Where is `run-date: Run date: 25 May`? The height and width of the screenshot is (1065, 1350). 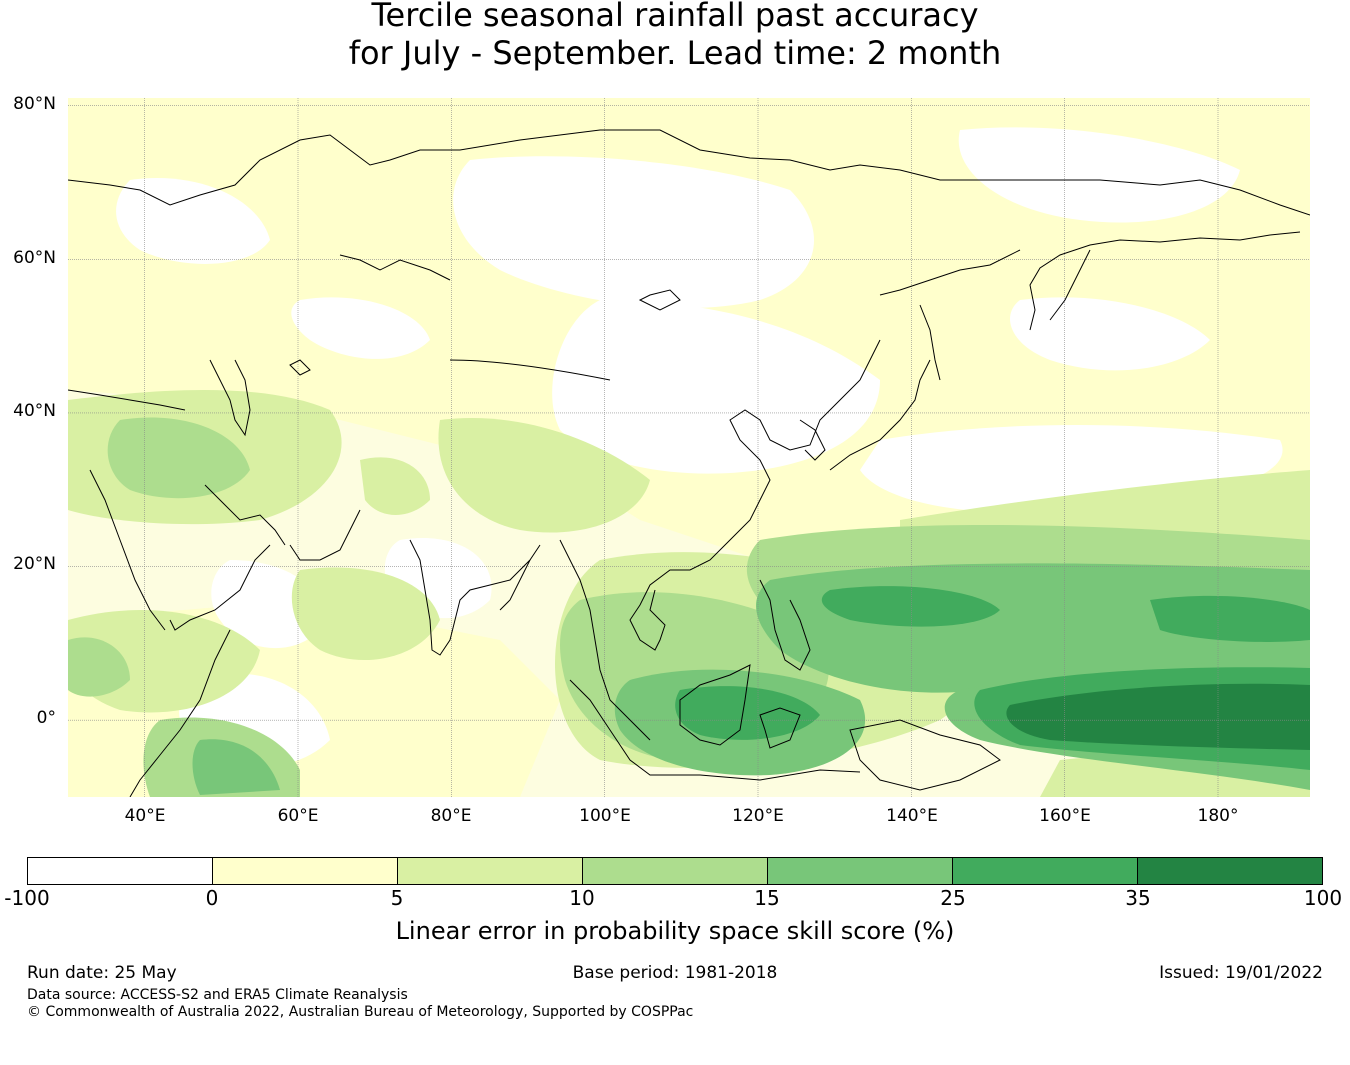
run-date: Run date: 25 May is located at coordinates (102, 973).